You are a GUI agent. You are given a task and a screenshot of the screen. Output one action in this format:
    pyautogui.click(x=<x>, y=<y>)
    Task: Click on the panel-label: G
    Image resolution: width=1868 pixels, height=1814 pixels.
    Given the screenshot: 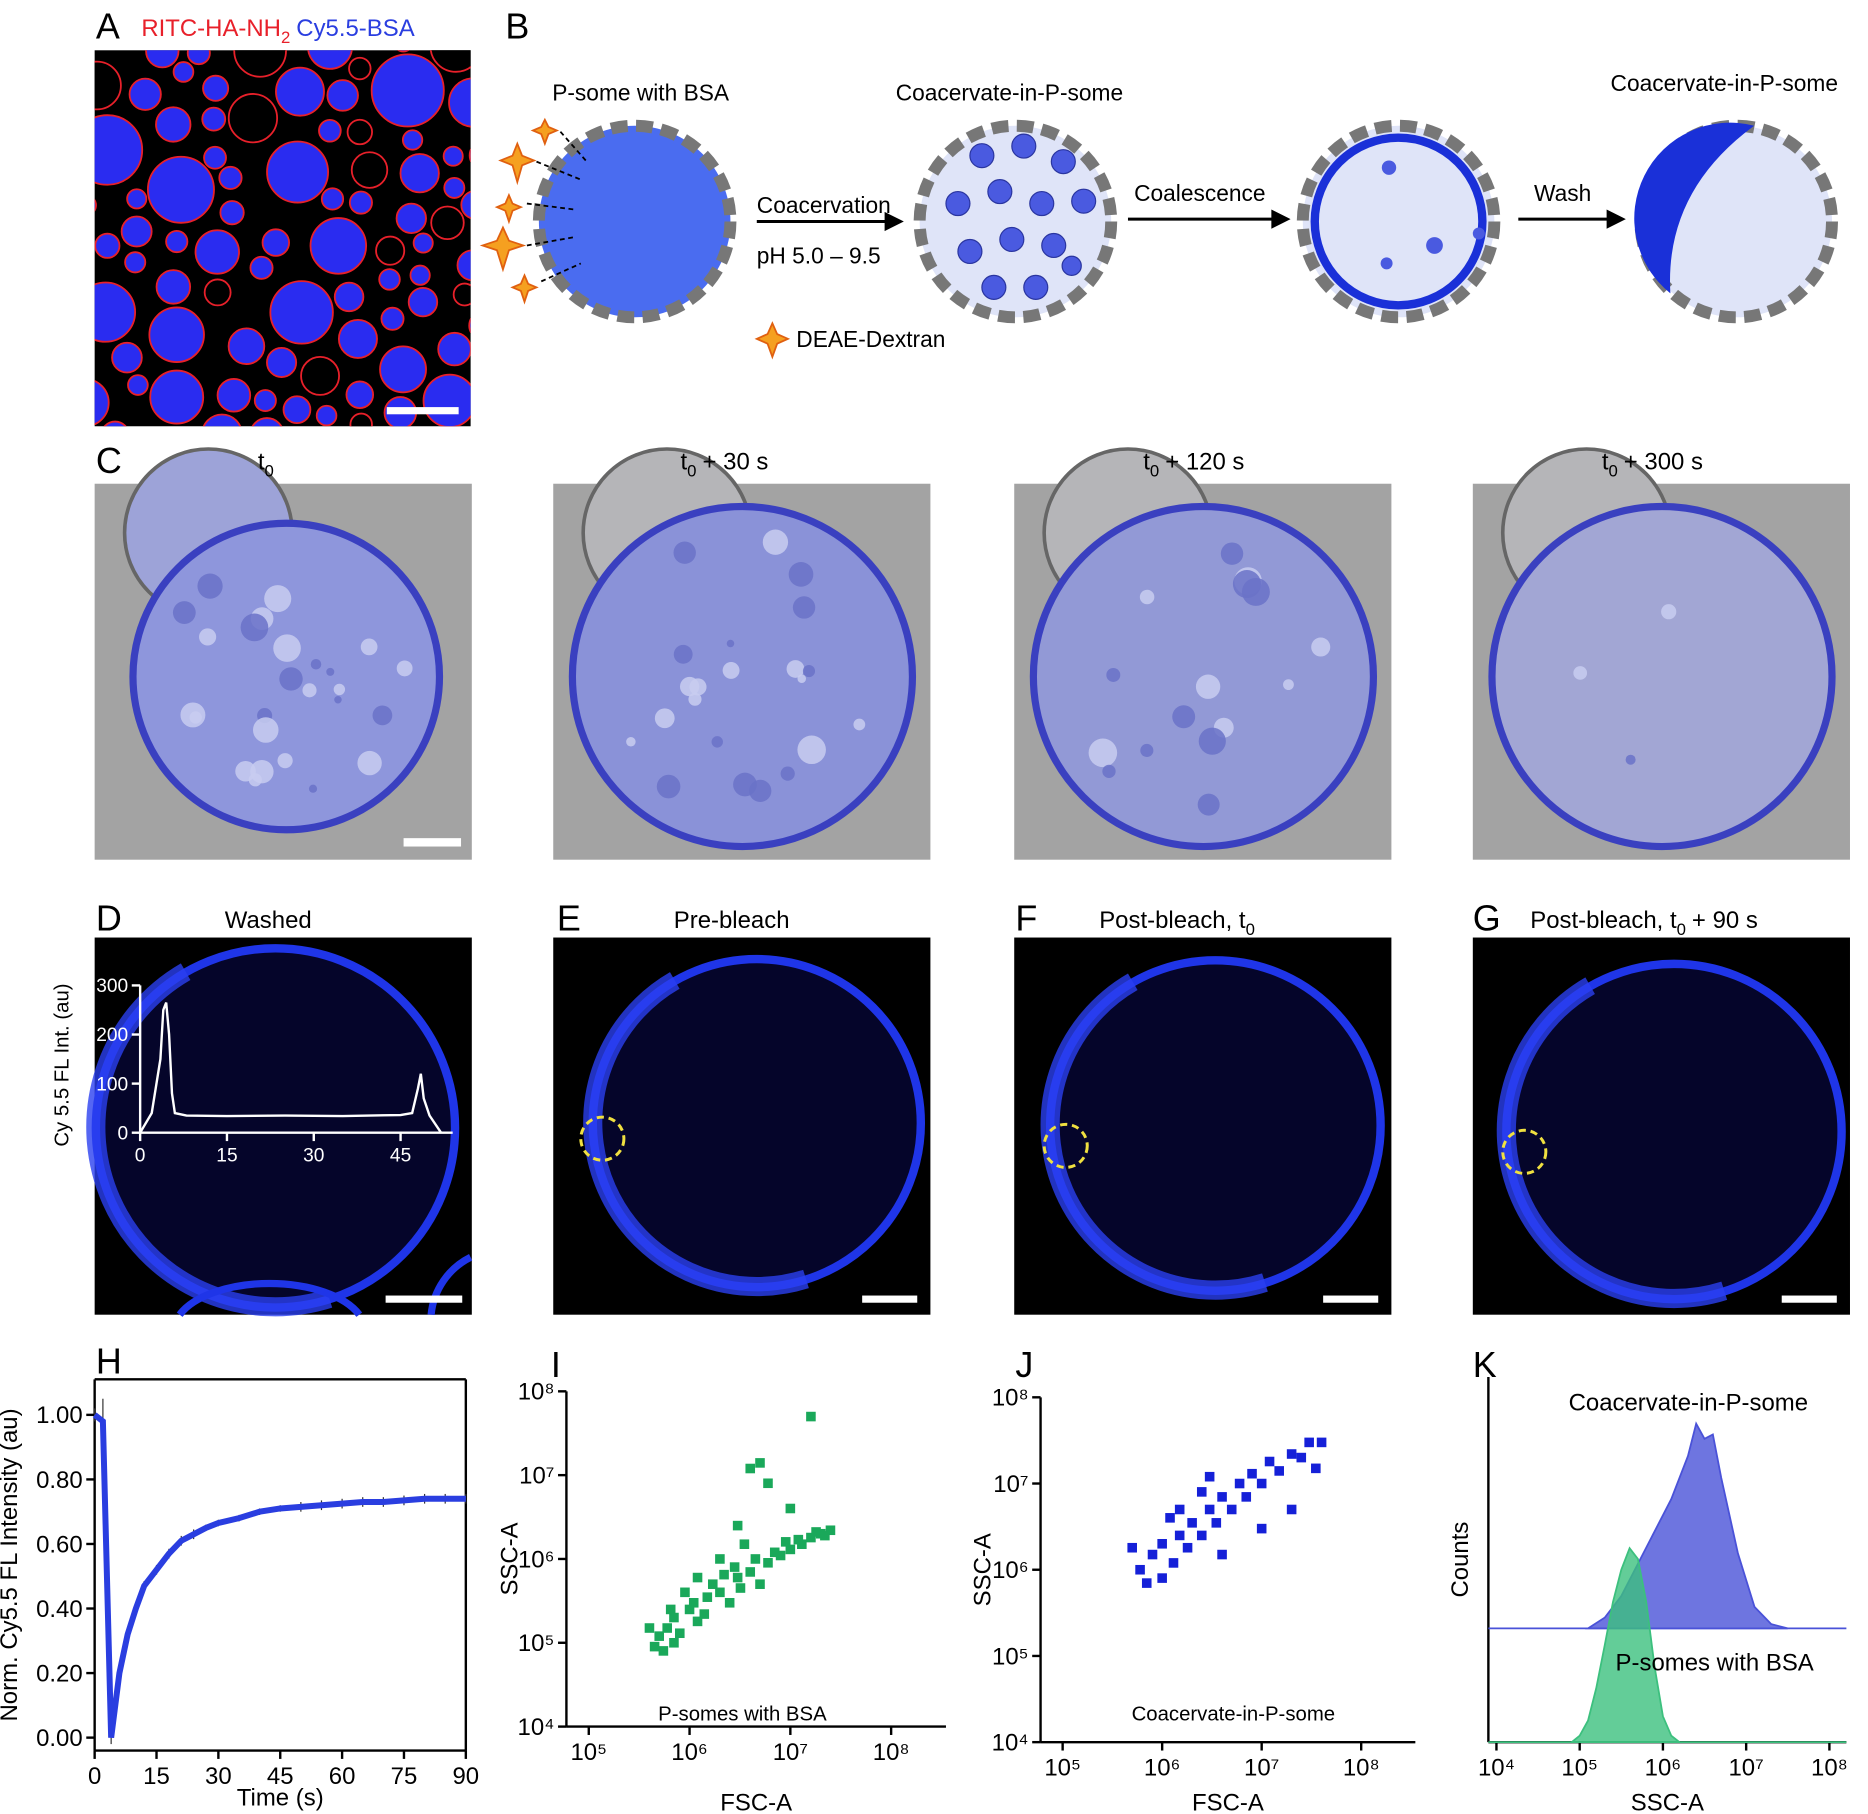 What is the action you would take?
    pyautogui.click(x=1487, y=917)
    